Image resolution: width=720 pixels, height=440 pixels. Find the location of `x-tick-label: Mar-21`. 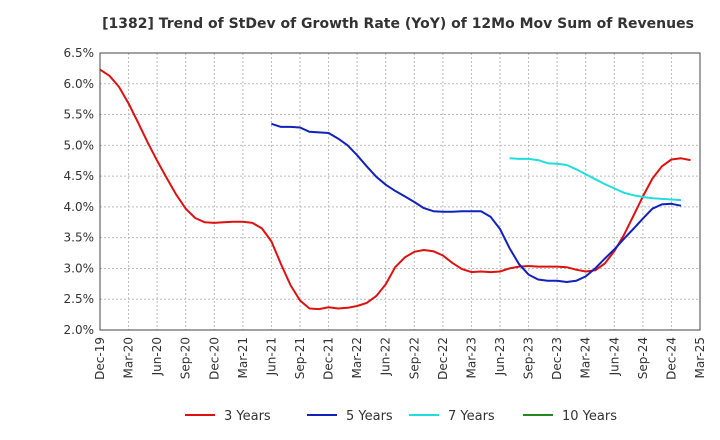

x-tick-label: Mar-21 is located at coordinates (243, 357).